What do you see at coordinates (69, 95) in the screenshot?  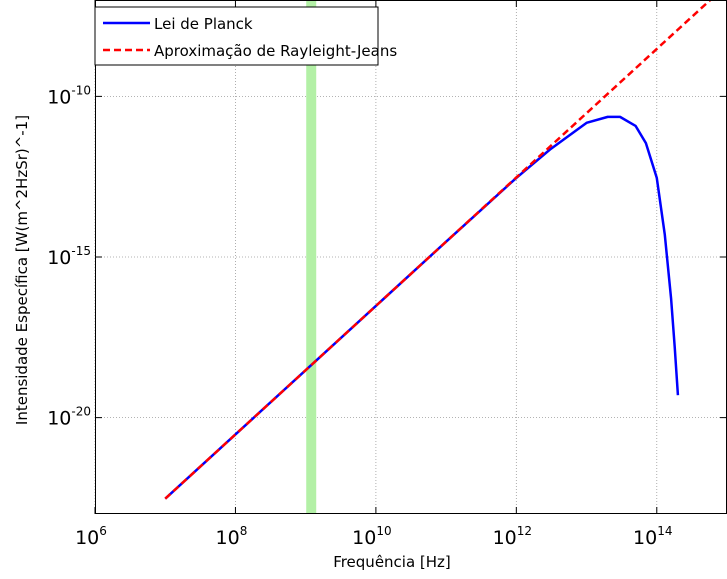 I see `y-tick-label: 10-10` at bounding box center [69, 95].